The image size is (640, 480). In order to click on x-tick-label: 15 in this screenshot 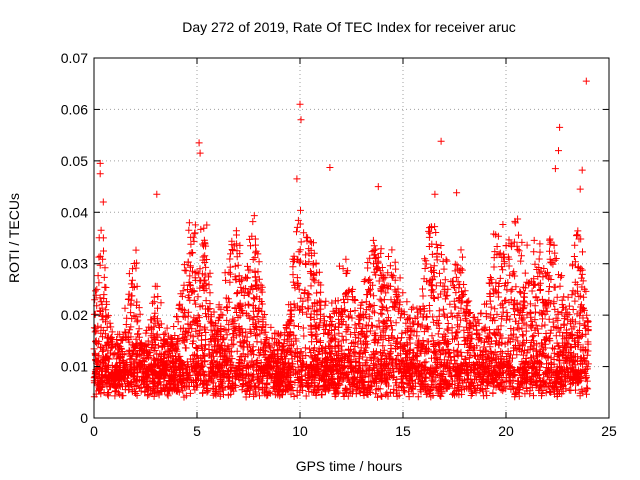, I will do `click(403, 431)`.